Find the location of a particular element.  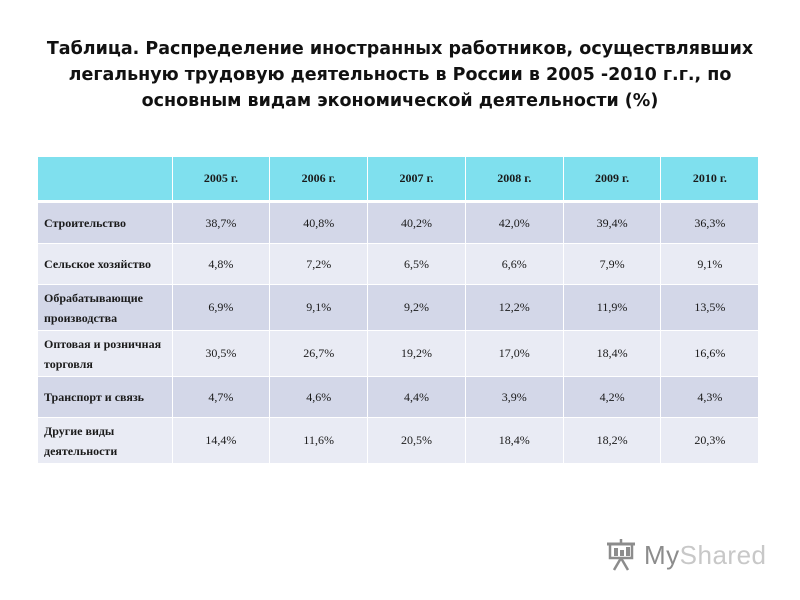

table-cell: 38,7% is located at coordinates (221, 222).